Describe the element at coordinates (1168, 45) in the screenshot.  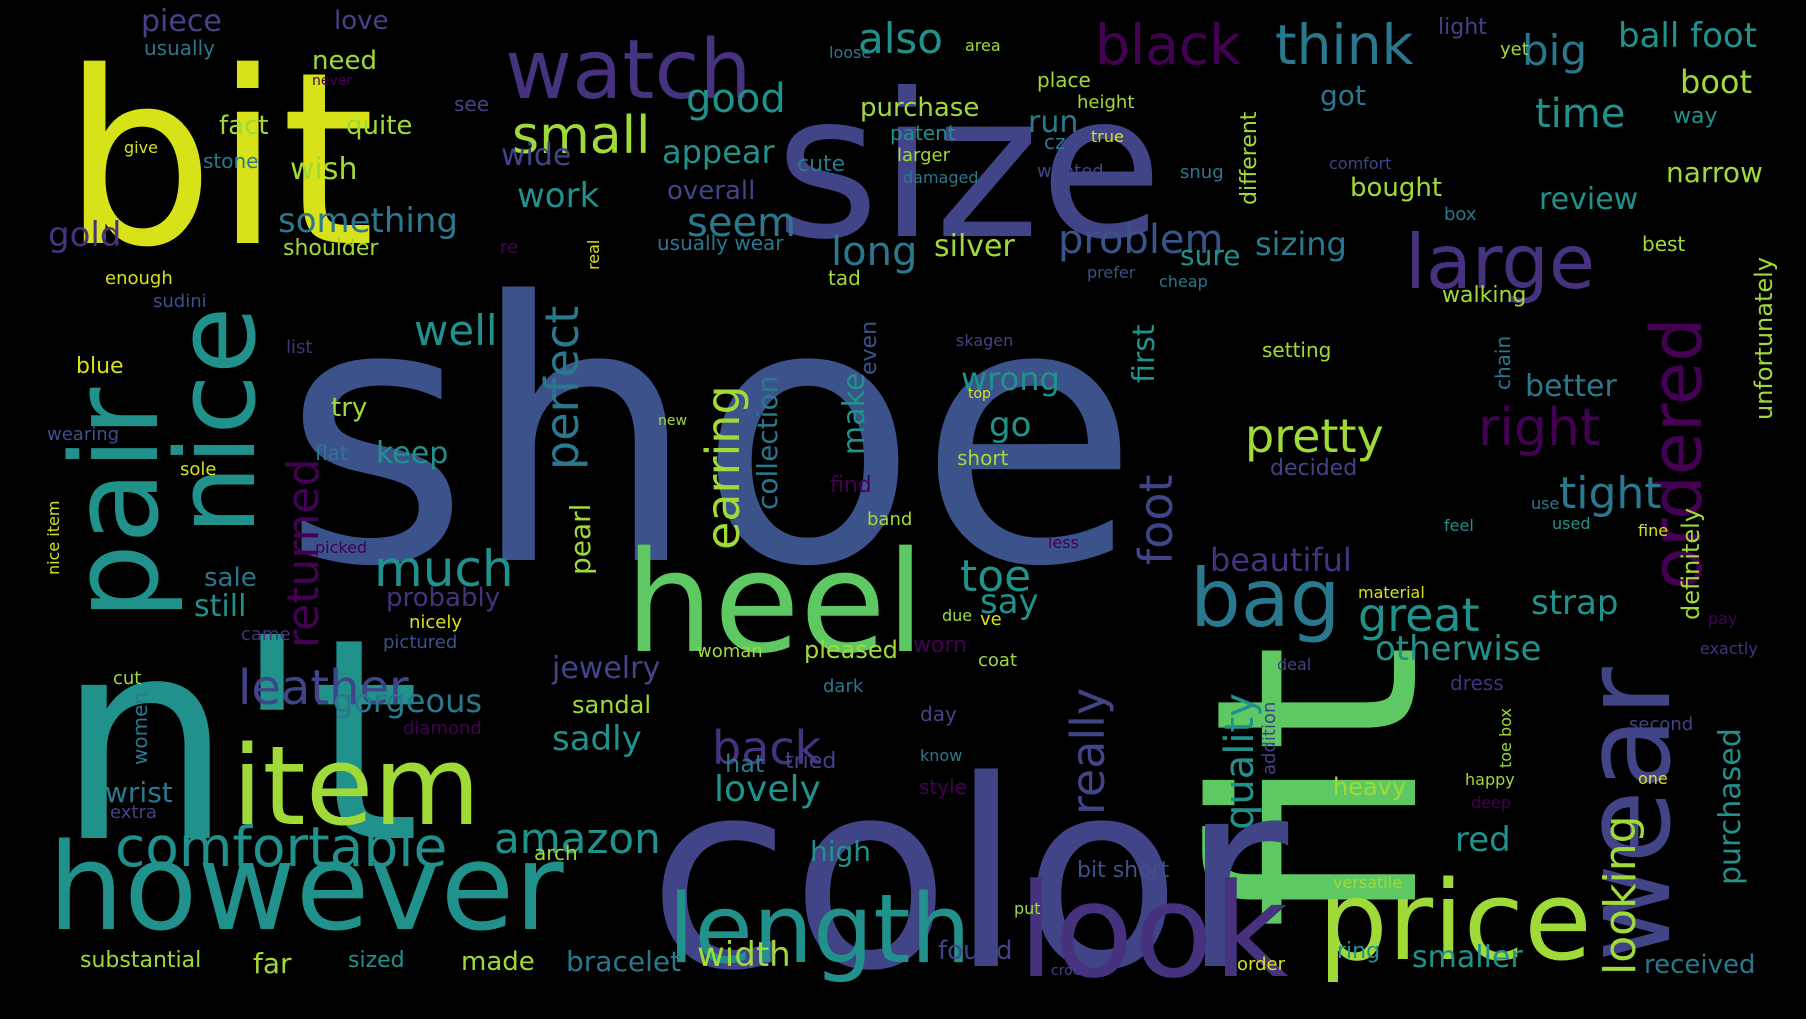
I see `word-black: black` at that location.